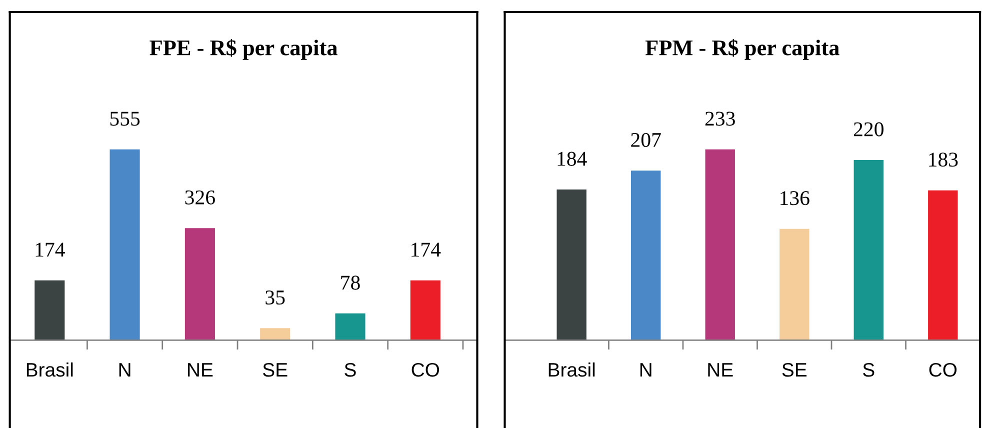  I want to click on data-label: 184, so click(572, 159).